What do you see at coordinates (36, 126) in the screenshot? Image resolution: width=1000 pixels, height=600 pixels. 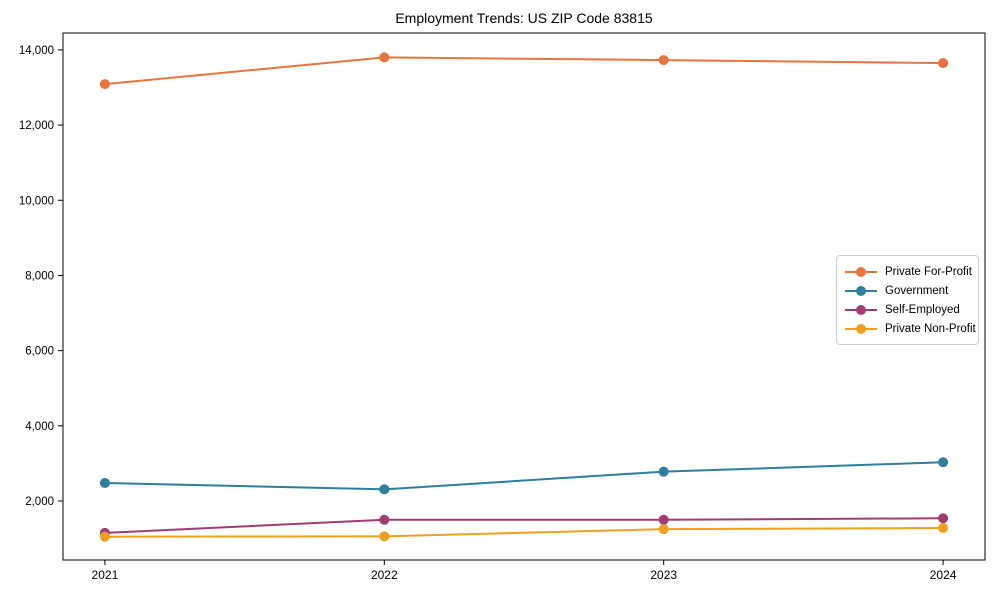 I see `y-tick-label: 12,000` at bounding box center [36, 126].